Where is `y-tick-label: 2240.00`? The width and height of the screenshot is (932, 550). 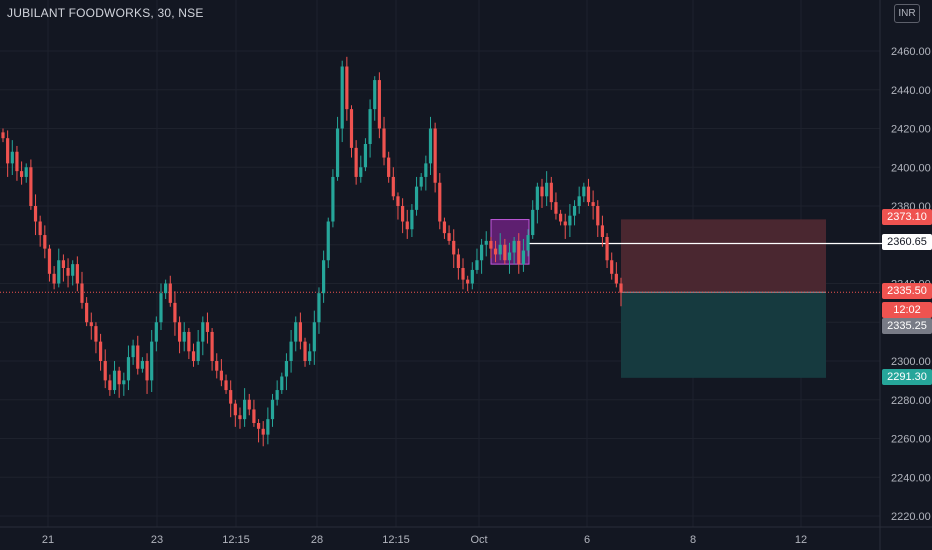
y-tick-label: 2240.00 is located at coordinates (911, 478).